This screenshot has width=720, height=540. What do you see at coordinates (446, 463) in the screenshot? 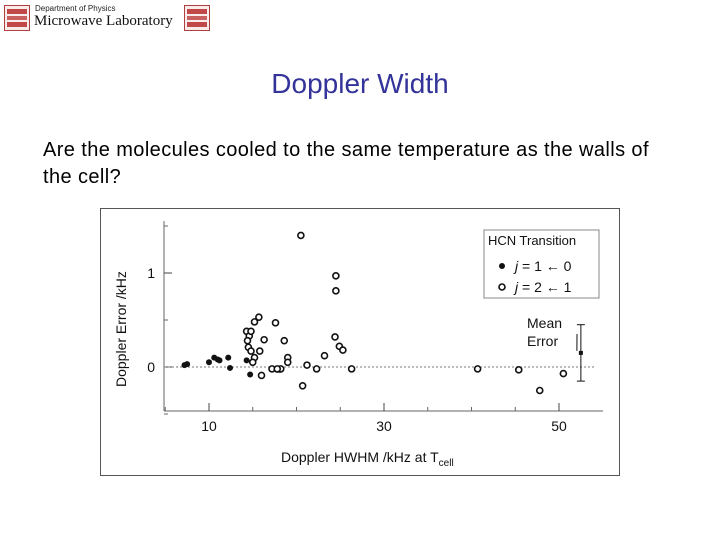
I see `x-axis-label-sub: cell` at bounding box center [446, 463].